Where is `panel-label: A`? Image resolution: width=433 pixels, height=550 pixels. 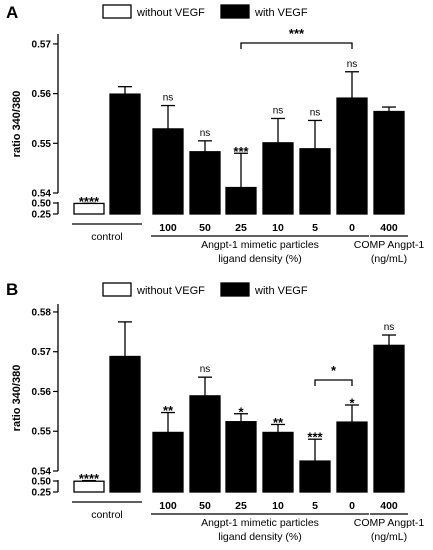
panel-label: A is located at coordinates (12, 12).